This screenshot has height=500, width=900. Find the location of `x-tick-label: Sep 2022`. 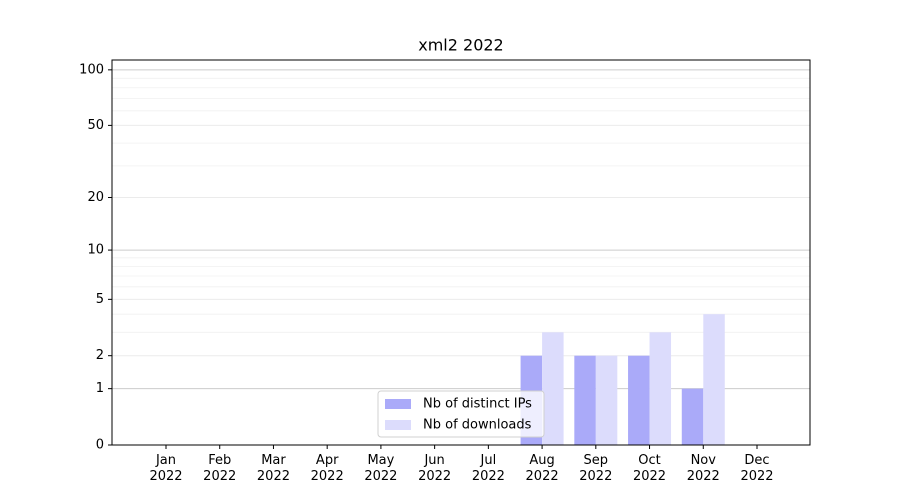

x-tick-label: Sep 2022 is located at coordinates (596, 468).